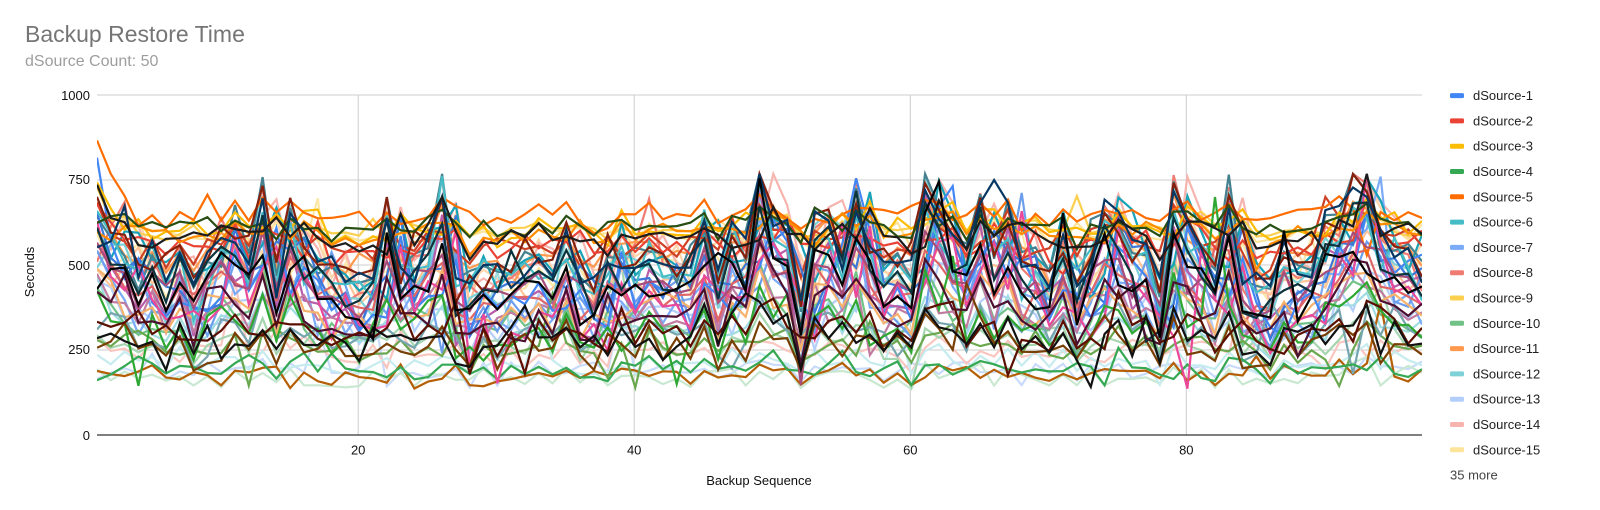 The image size is (1600, 510). Describe the element at coordinates (1503, 298) in the screenshot. I see `svg-text: dSource-9` at that location.